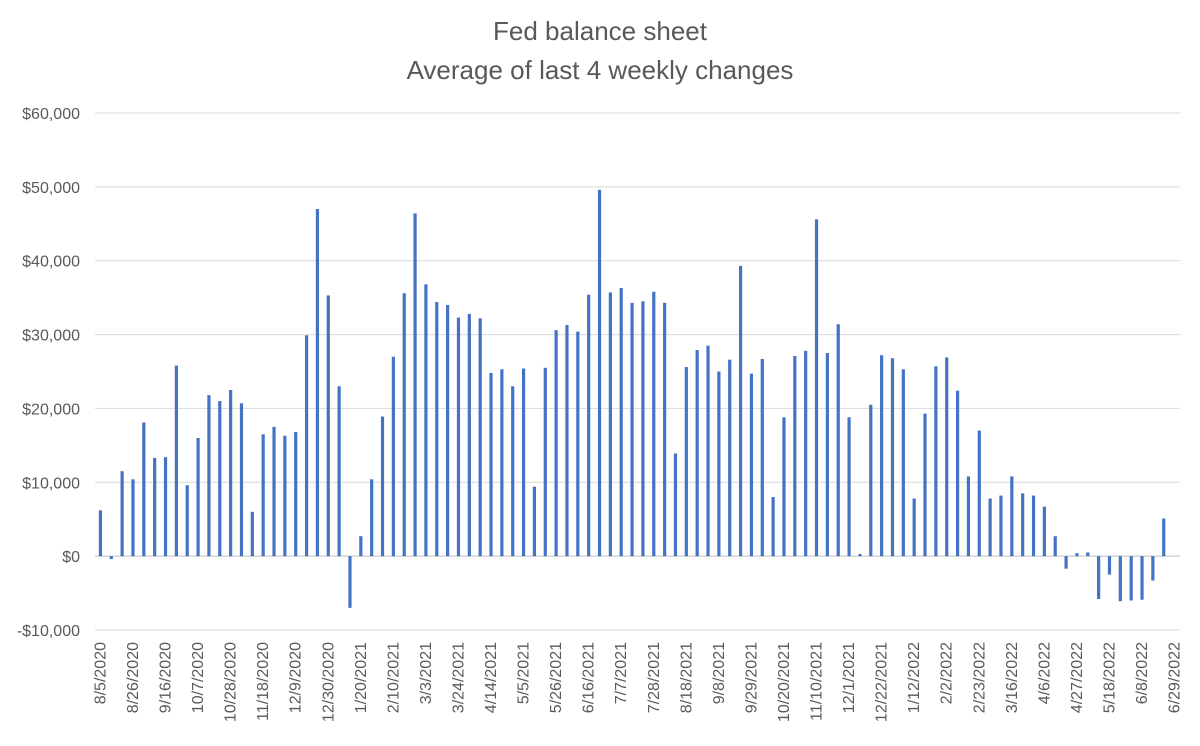 This screenshot has height=746, width=1200. I want to click on y-tick-label: $50,000, so click(51, 188).